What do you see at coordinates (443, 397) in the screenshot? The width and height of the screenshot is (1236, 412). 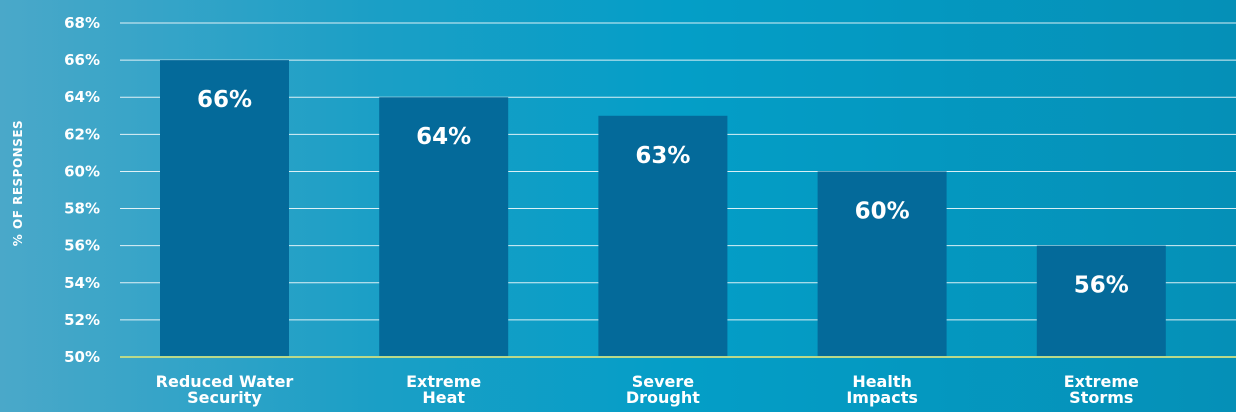 I see `x-tick-label-line: Heat` at bounding box center [443, 397].